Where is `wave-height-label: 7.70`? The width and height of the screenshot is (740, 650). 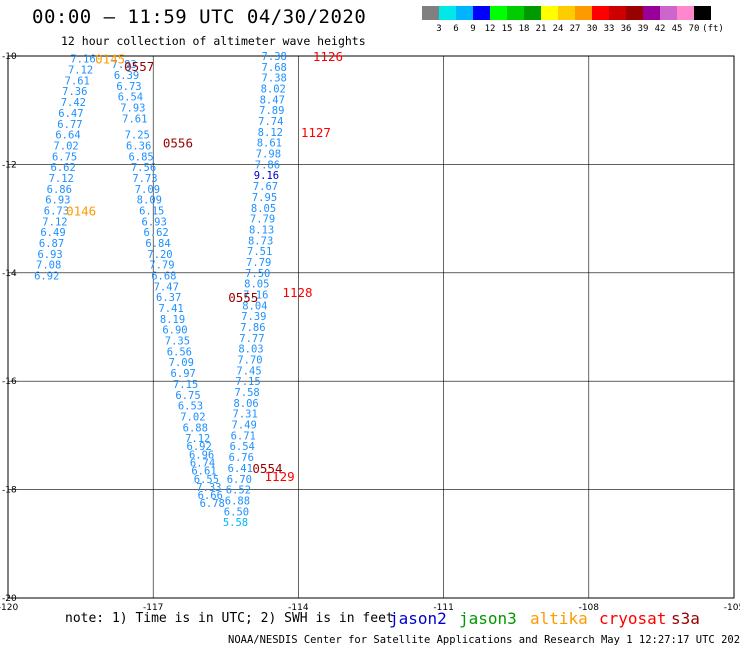
wave-height-label: 7.70 is located at coordinates (249, 361).